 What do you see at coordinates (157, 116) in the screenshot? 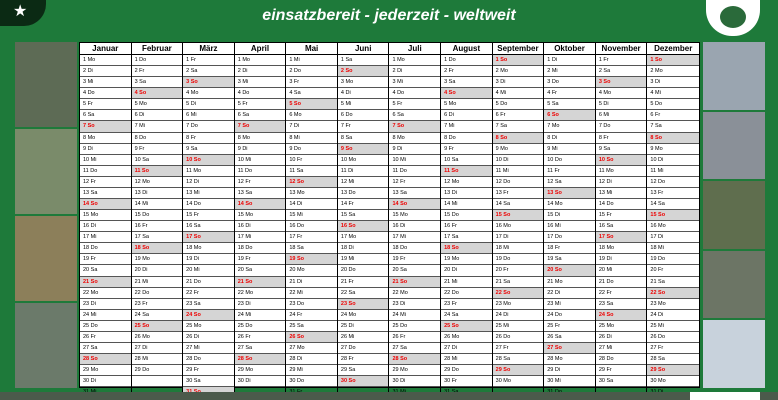
I see `day-cell: 6 Di` at bounding box center [157, 116].